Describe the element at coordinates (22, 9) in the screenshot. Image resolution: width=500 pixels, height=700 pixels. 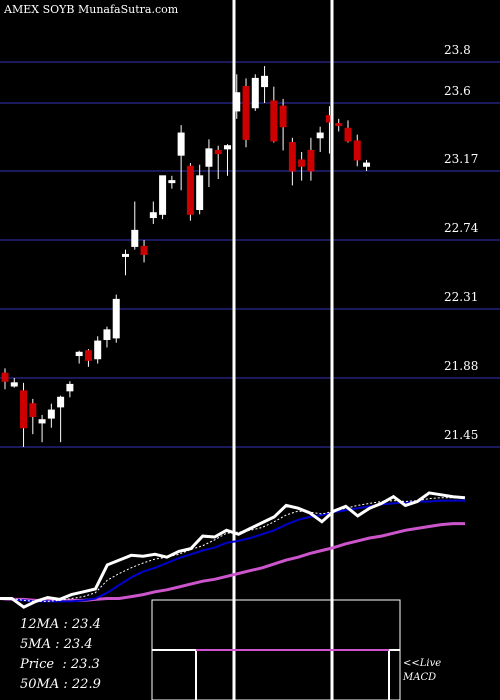
I see `exchange-label: AMEX` at that location.